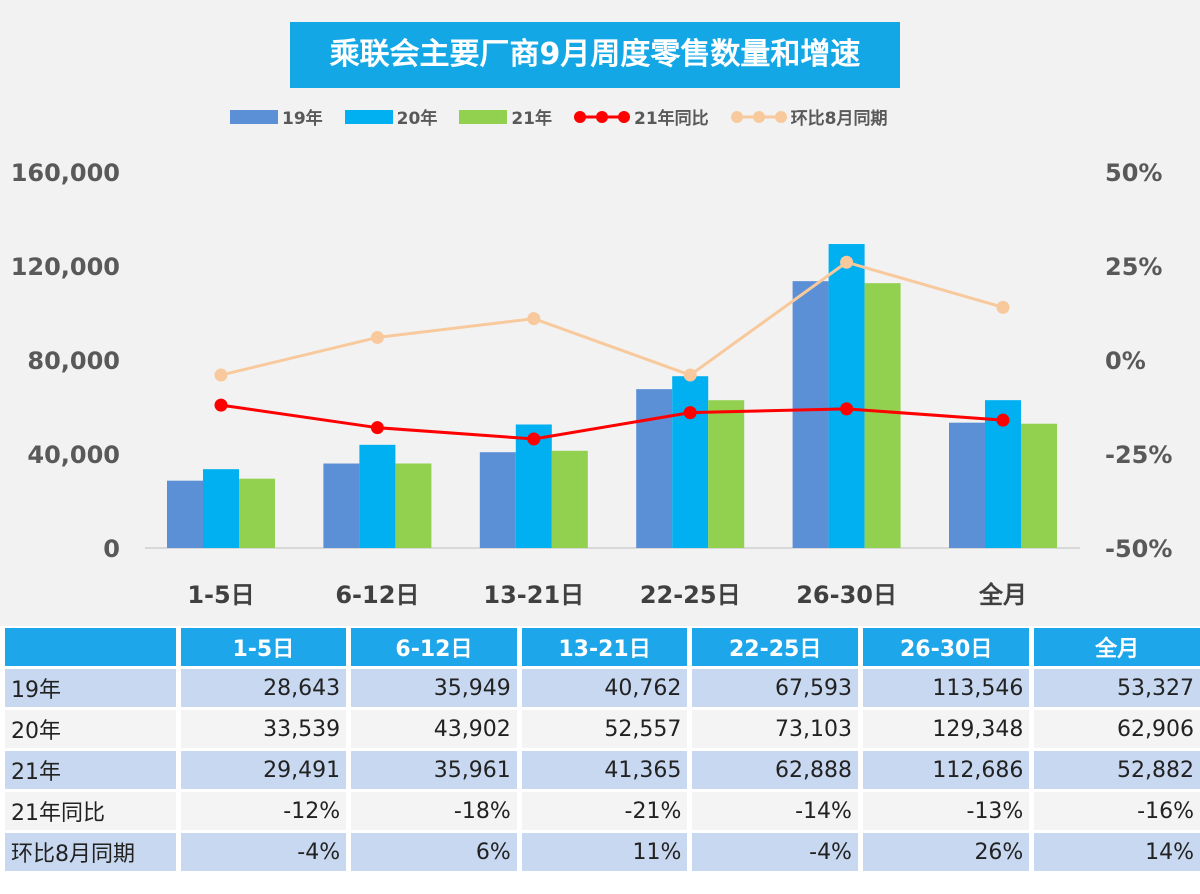 The height and width of the screenshot is (894, 1200). What do you see at coordinates (946, 688) in the screenshot?
I see `table-cell: 113,546` at bounding box center [946, 688].